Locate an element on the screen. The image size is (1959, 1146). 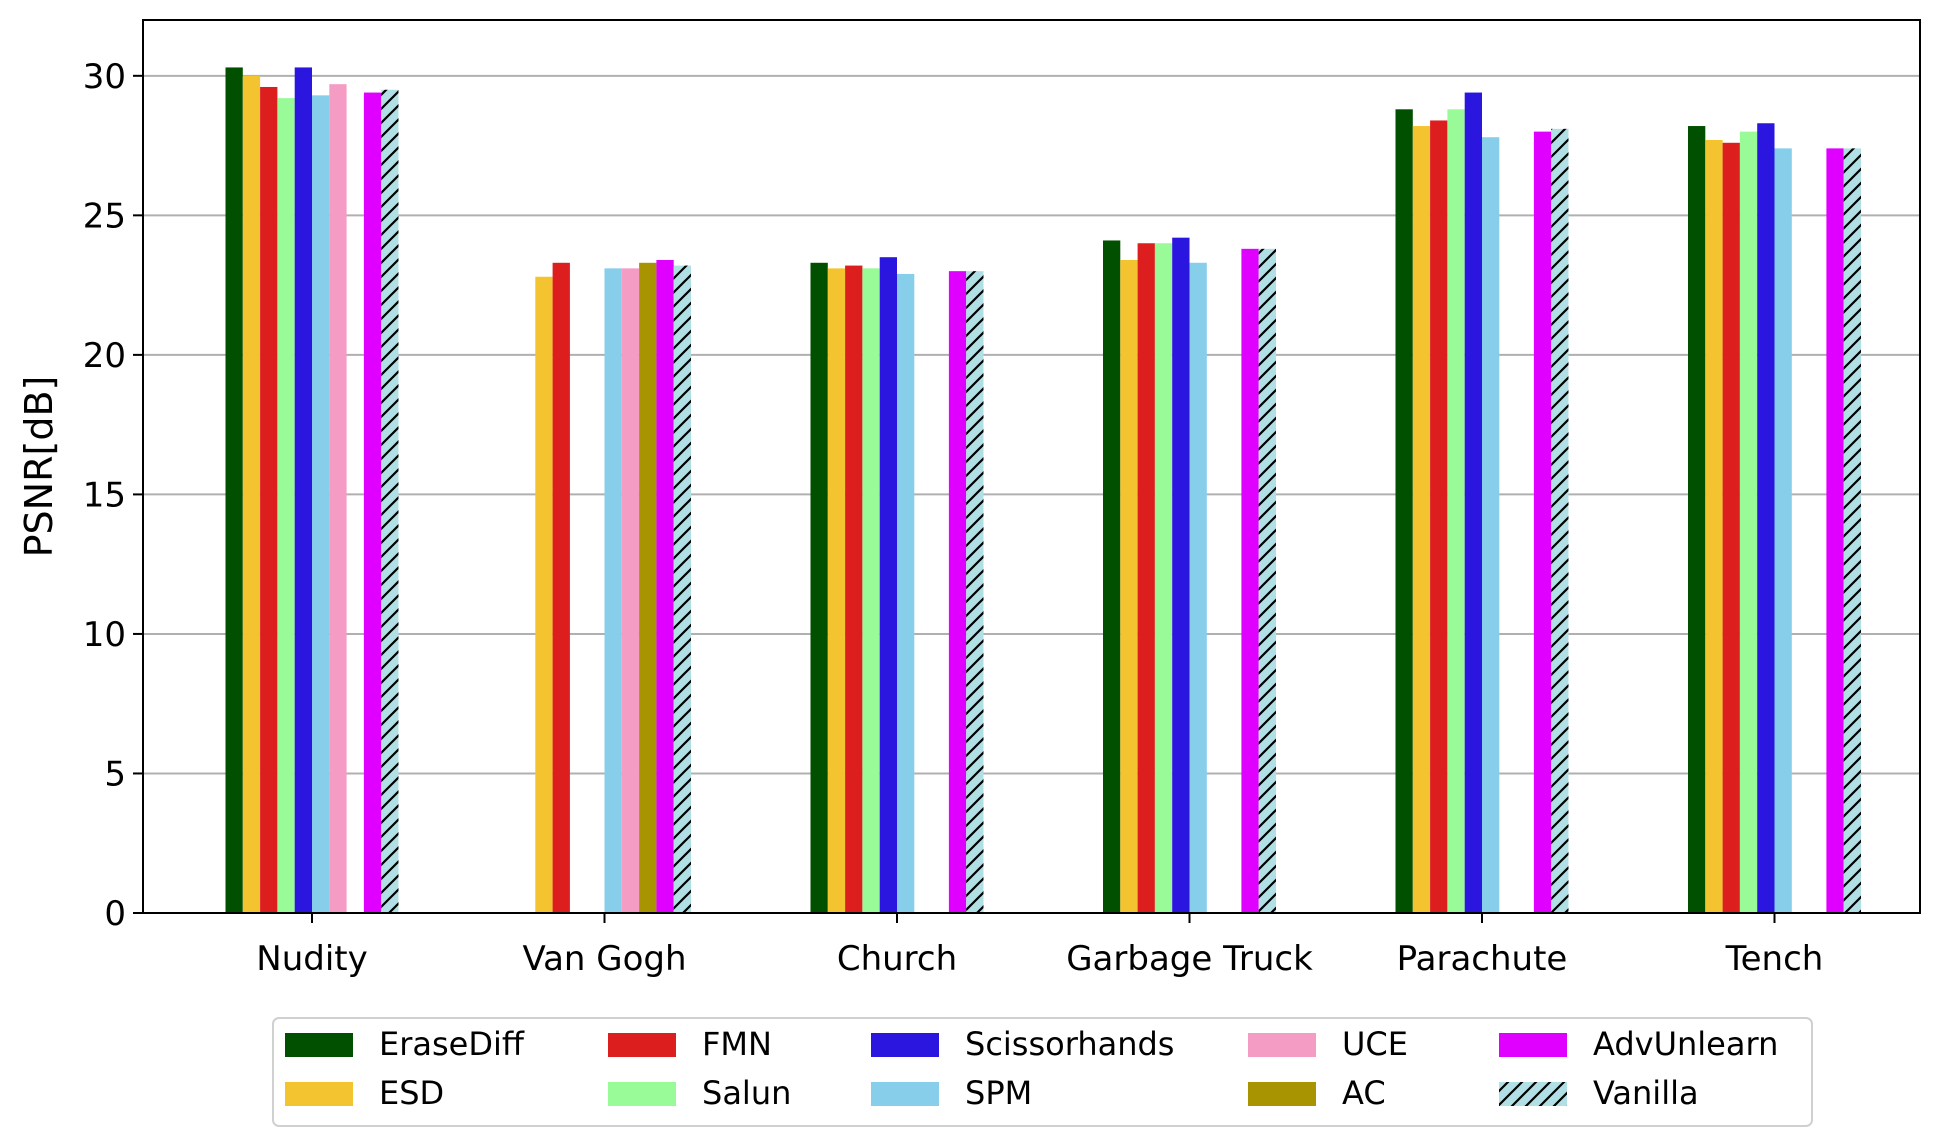
y-tick-label: 10 is located at coordinates (104, 635).